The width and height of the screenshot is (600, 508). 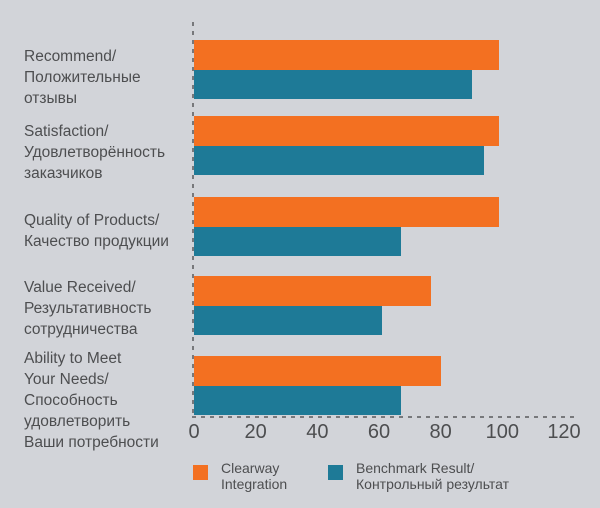 What do you see at coordinates (379, 432) in the screenshot?
I see `x-tick-label: 60` at bounding box center [379, 432].